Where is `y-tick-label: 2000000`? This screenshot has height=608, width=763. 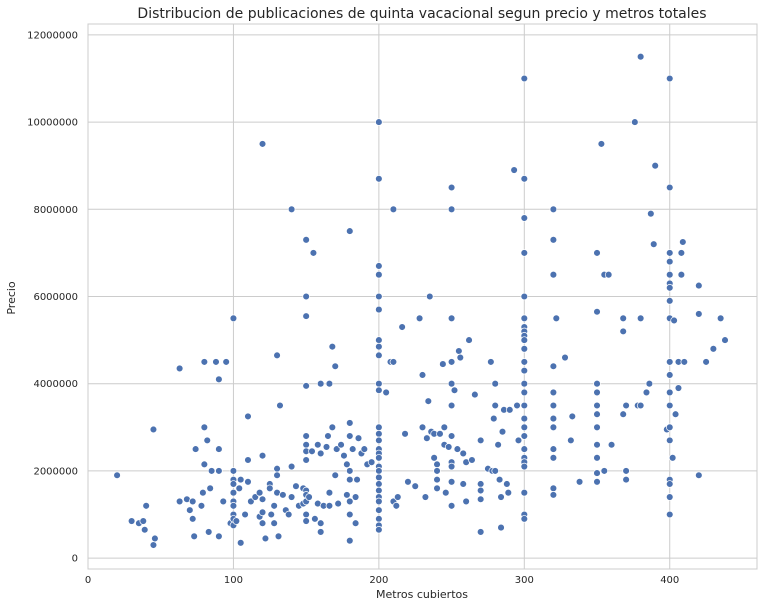
y-tick-label: 2000000 is located at coordinates (55, 471).